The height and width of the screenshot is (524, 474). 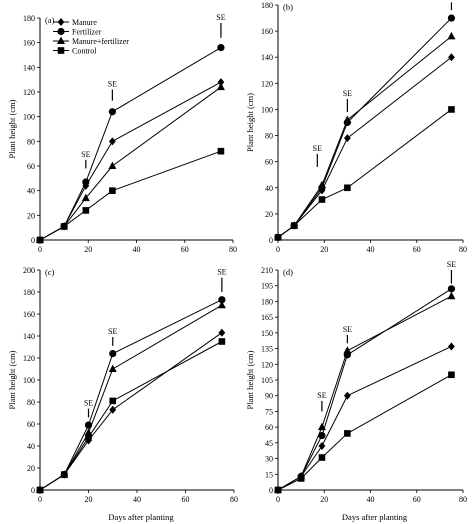 I want to click on y-tick-label: 150, so click(x=267, y=333).